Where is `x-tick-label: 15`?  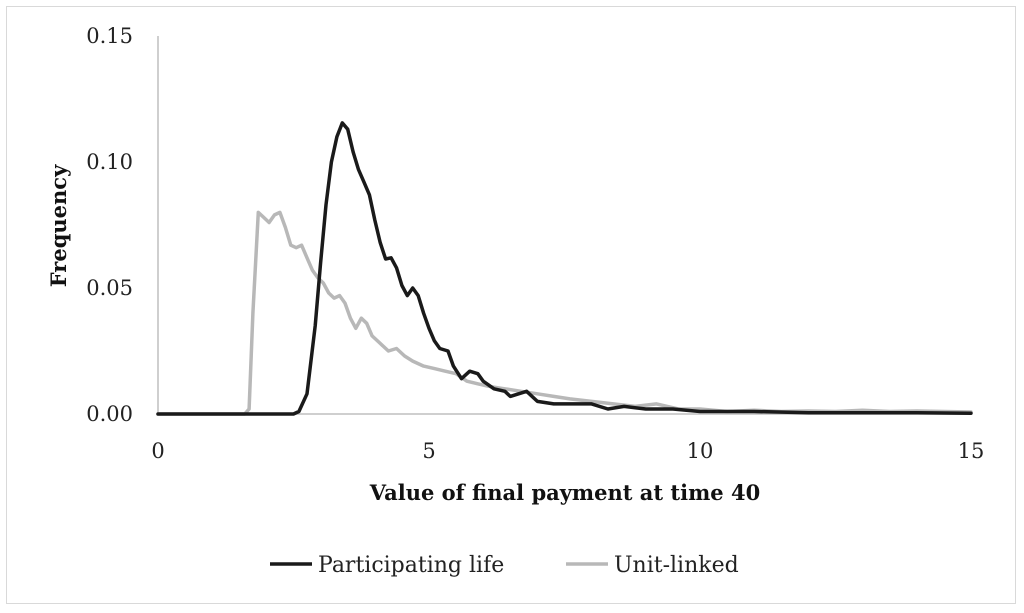
x-tick-label: 15 is located at coordinates (971, 451).